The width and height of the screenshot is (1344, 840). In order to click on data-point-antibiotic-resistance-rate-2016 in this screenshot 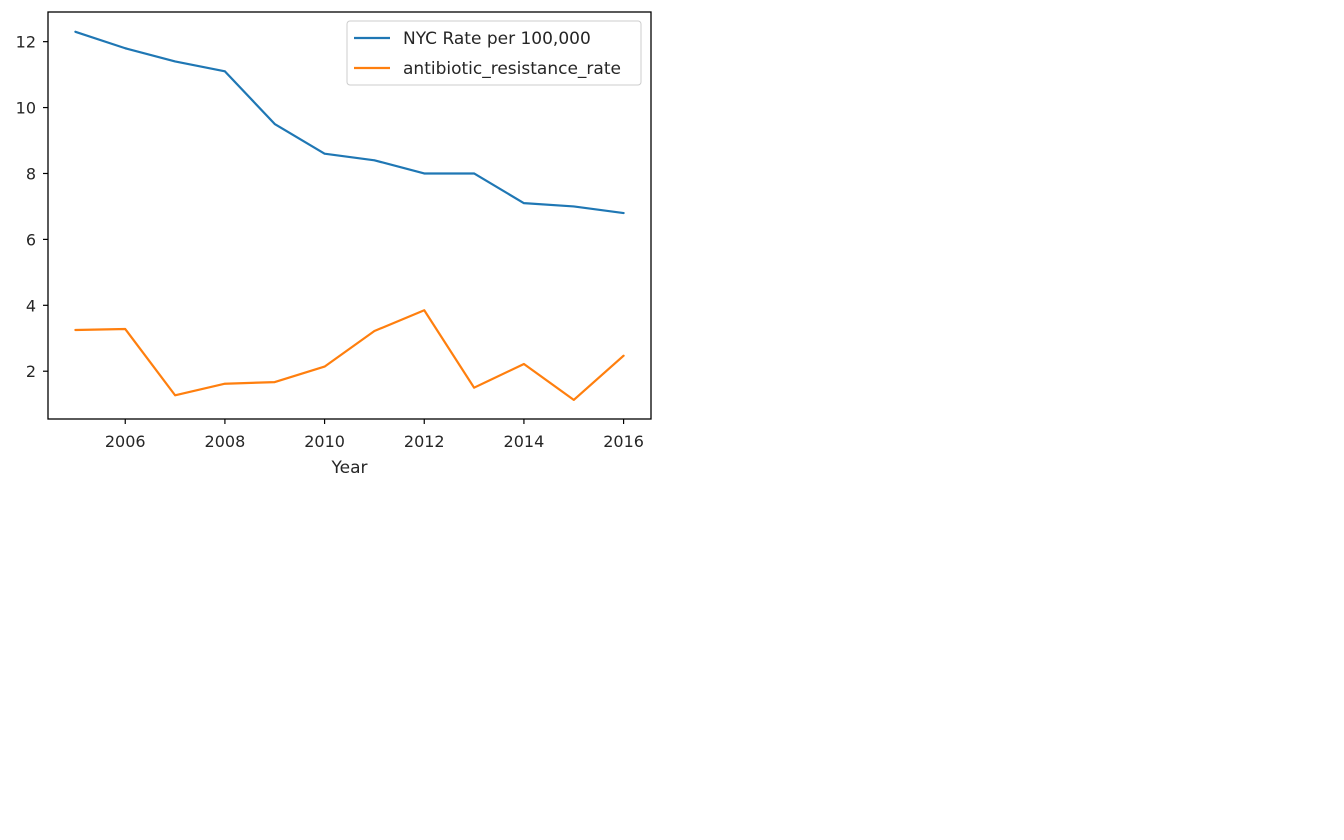, I will do `click(623, 355)`.